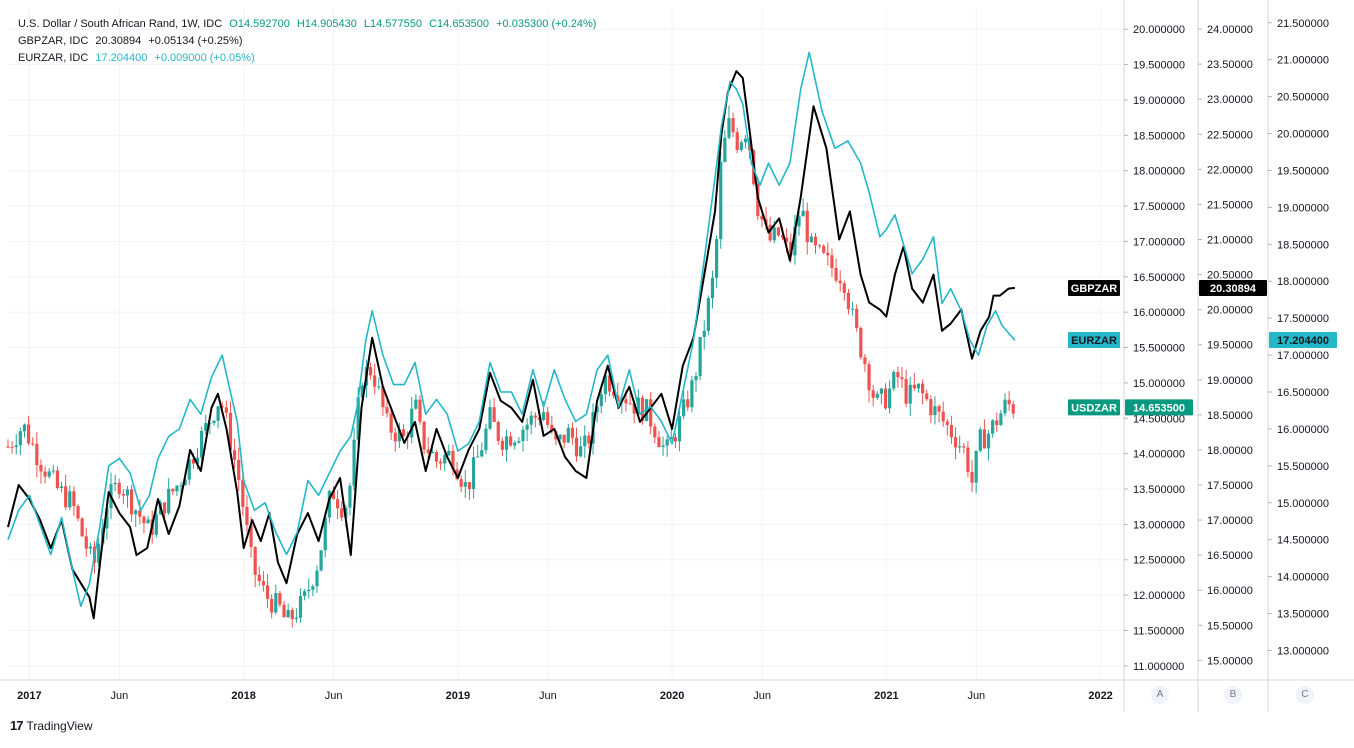 This screenshot has height=748, width=1354. I want to click on y-tick-label-a: 20.000000, so click(1159, 30).